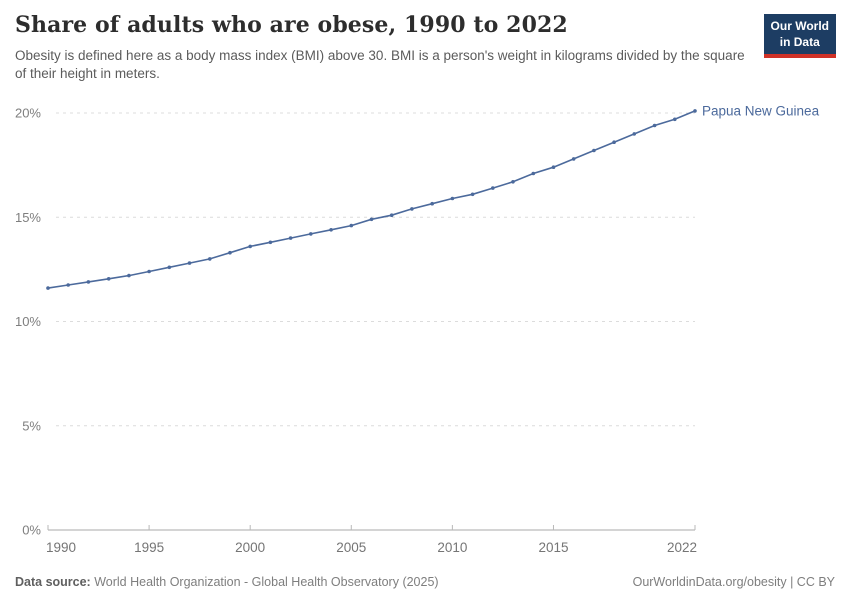 This screenshot has width=850, height=600. What do you see at coordinates (250, 547) in the screenshot?
I see `x-tick-label: 2000` at bounding box center [250, 547].